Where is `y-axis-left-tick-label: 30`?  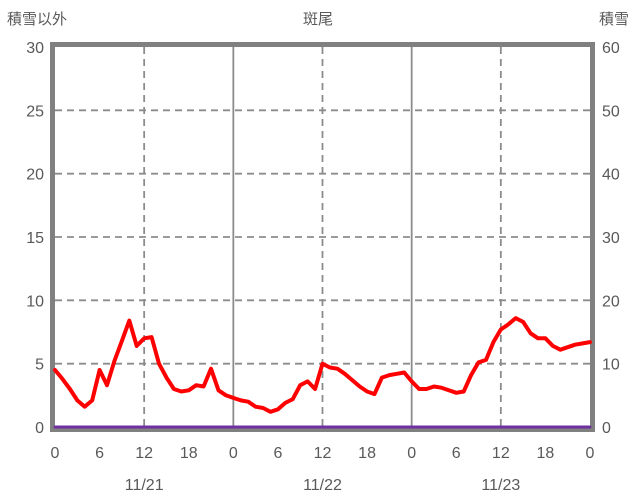 y-axis-left-tick-label: 30 is located at coordinates (35, 48).